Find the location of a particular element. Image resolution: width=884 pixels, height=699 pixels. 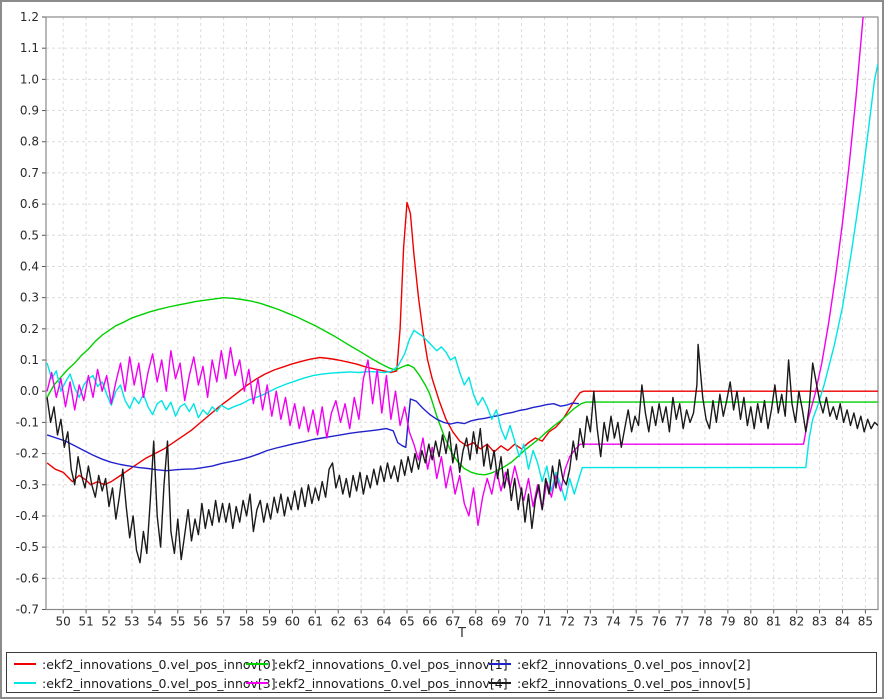

x-axis-title: T is located at coordinates (461, 633).